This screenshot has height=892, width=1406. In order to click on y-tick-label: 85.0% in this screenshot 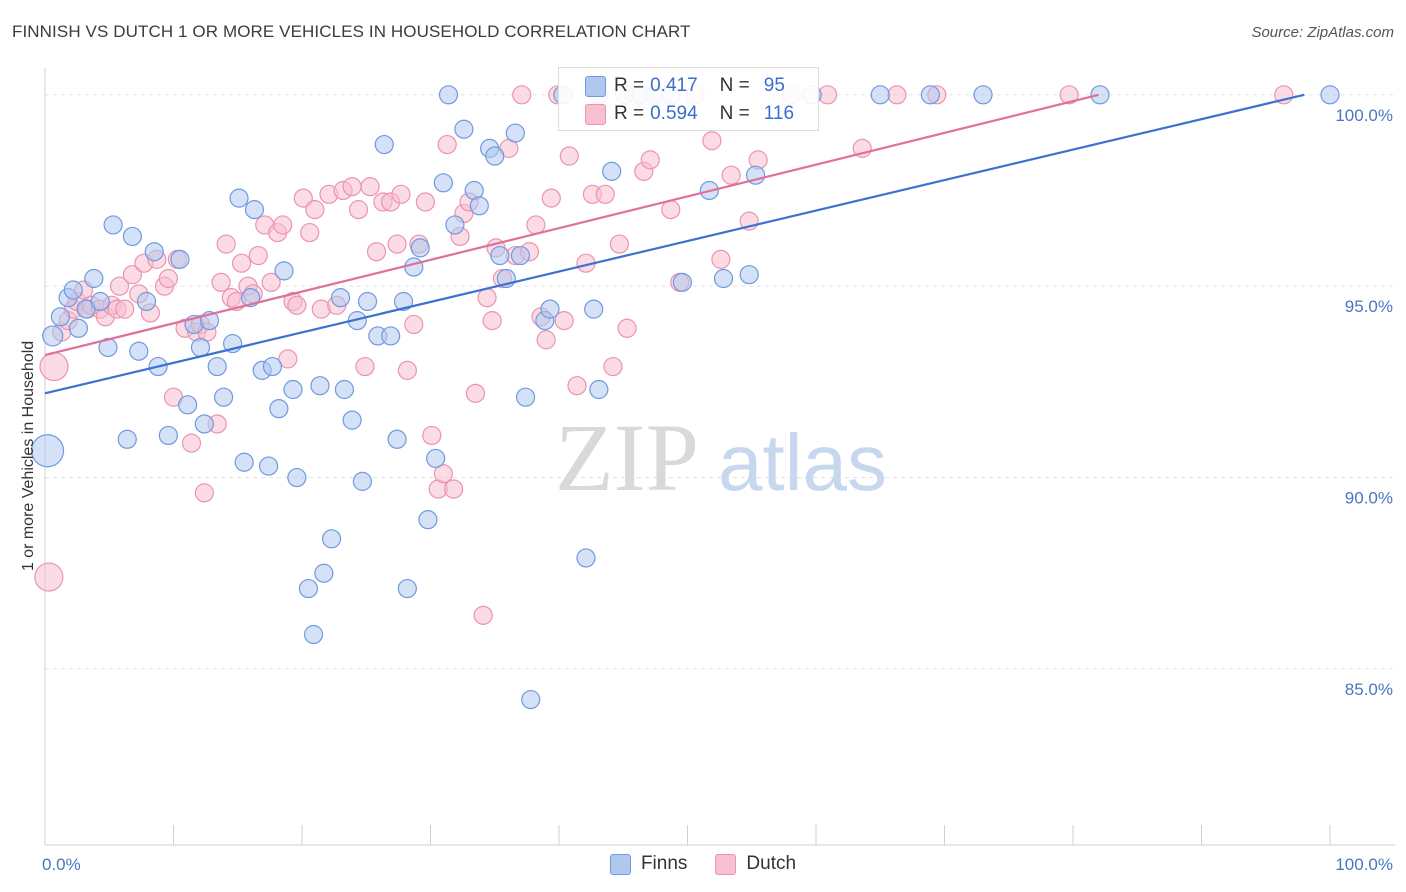, I will do `click(1369, 689)`.